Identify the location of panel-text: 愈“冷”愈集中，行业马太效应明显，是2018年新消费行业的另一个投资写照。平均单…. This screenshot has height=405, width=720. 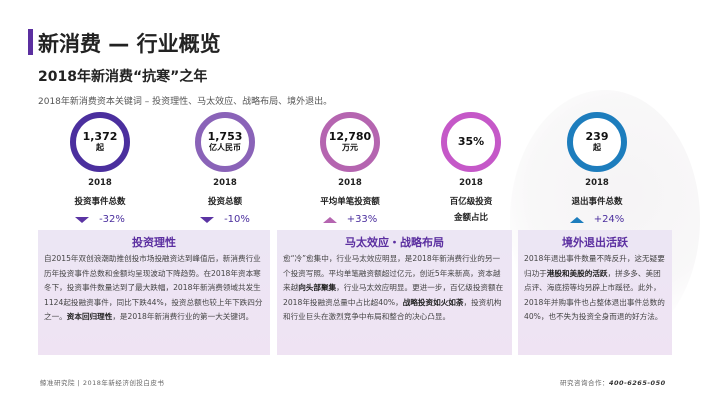
(394, 288).